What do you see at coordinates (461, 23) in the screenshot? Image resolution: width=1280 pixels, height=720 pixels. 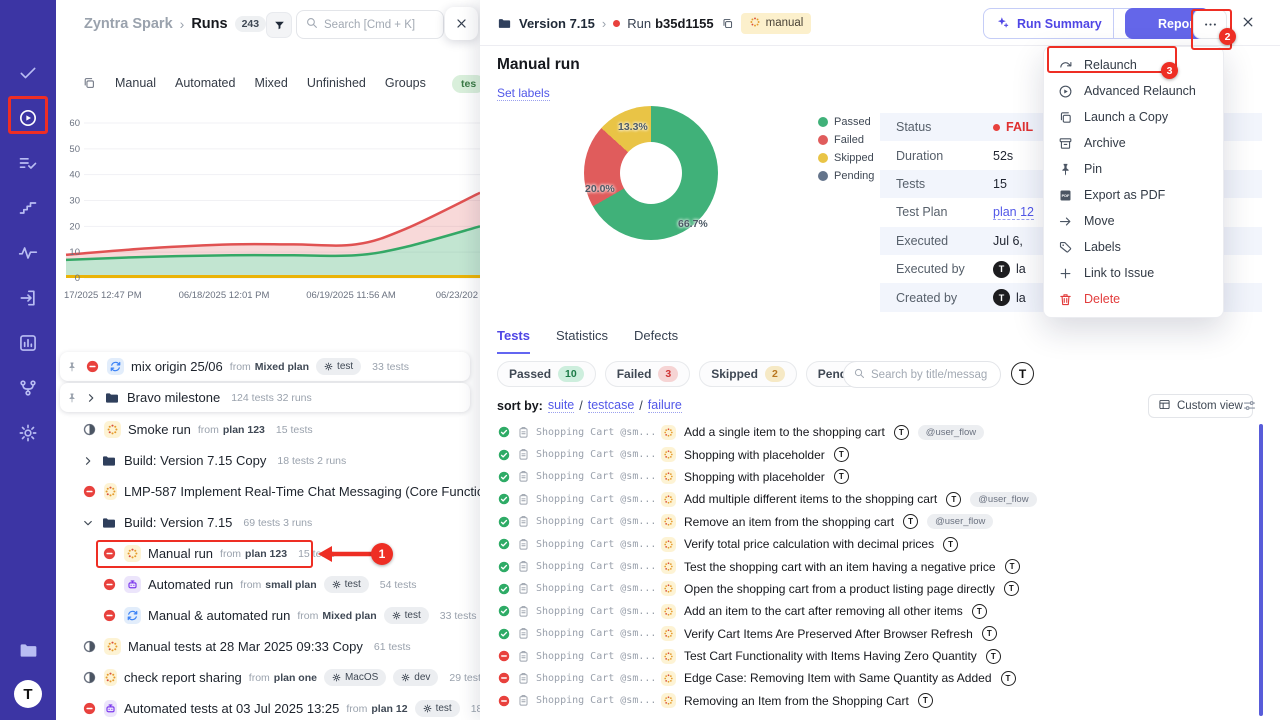 I see `close-panel-button` at bounding box center [461, 23].